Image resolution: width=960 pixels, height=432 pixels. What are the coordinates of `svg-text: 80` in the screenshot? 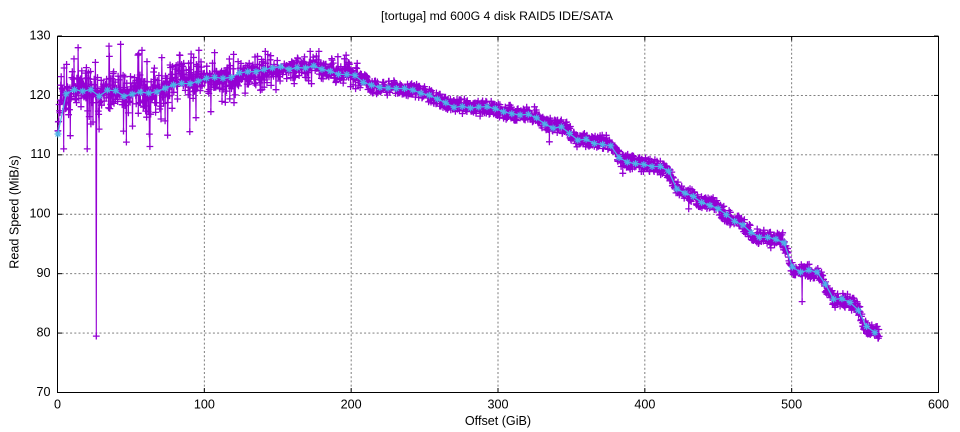 It's located at (43, 332).